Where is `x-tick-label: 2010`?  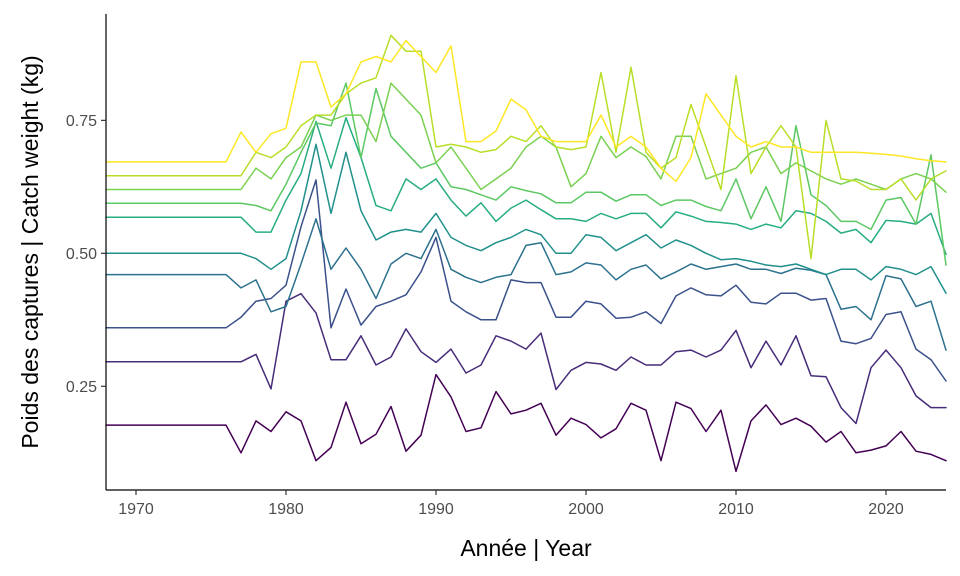
x-tick-label: 2010 is located at coordinates (736, 509).